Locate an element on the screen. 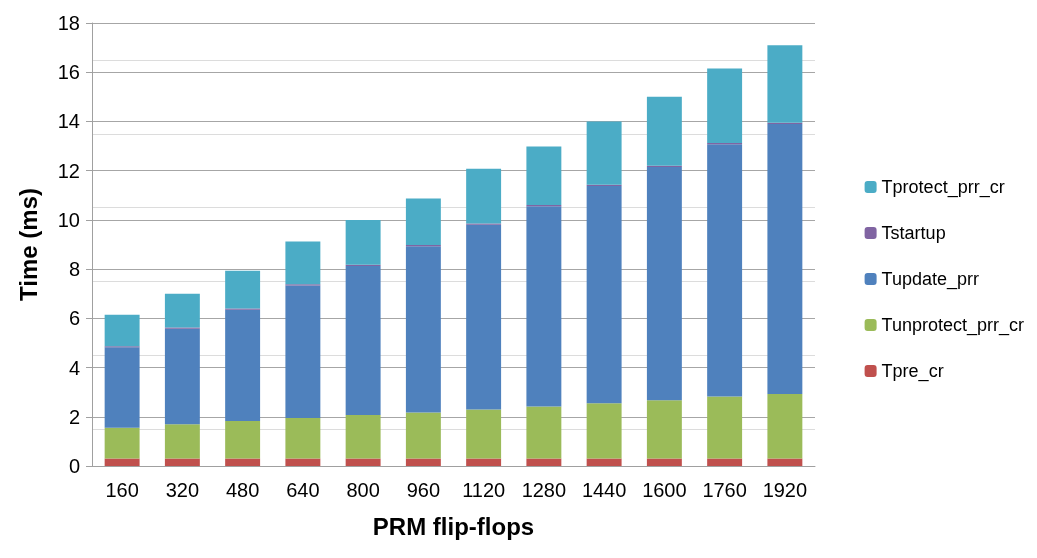 This screenshot has height=558, width=1037. y-tick-label: 4 is located at coordinates (74, 367).